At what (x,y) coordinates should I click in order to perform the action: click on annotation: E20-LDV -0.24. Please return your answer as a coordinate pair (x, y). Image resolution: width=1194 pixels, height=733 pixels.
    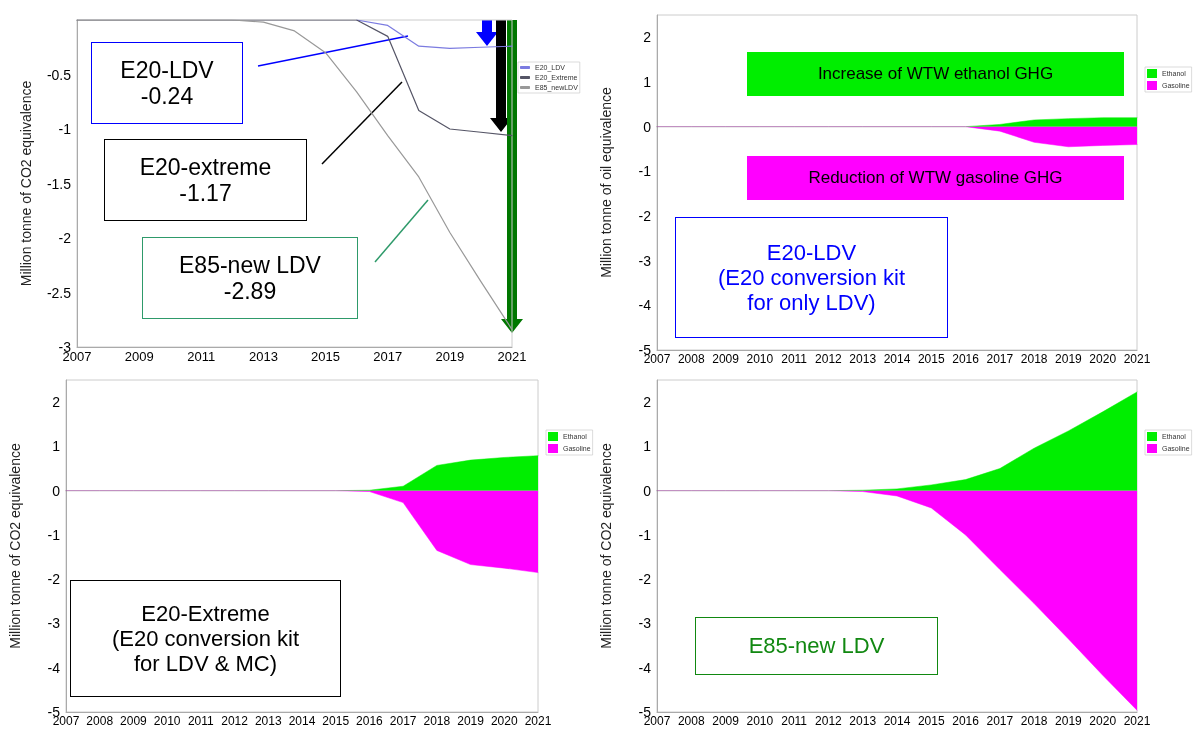
    Looking at the image, I should click on (167, 83).